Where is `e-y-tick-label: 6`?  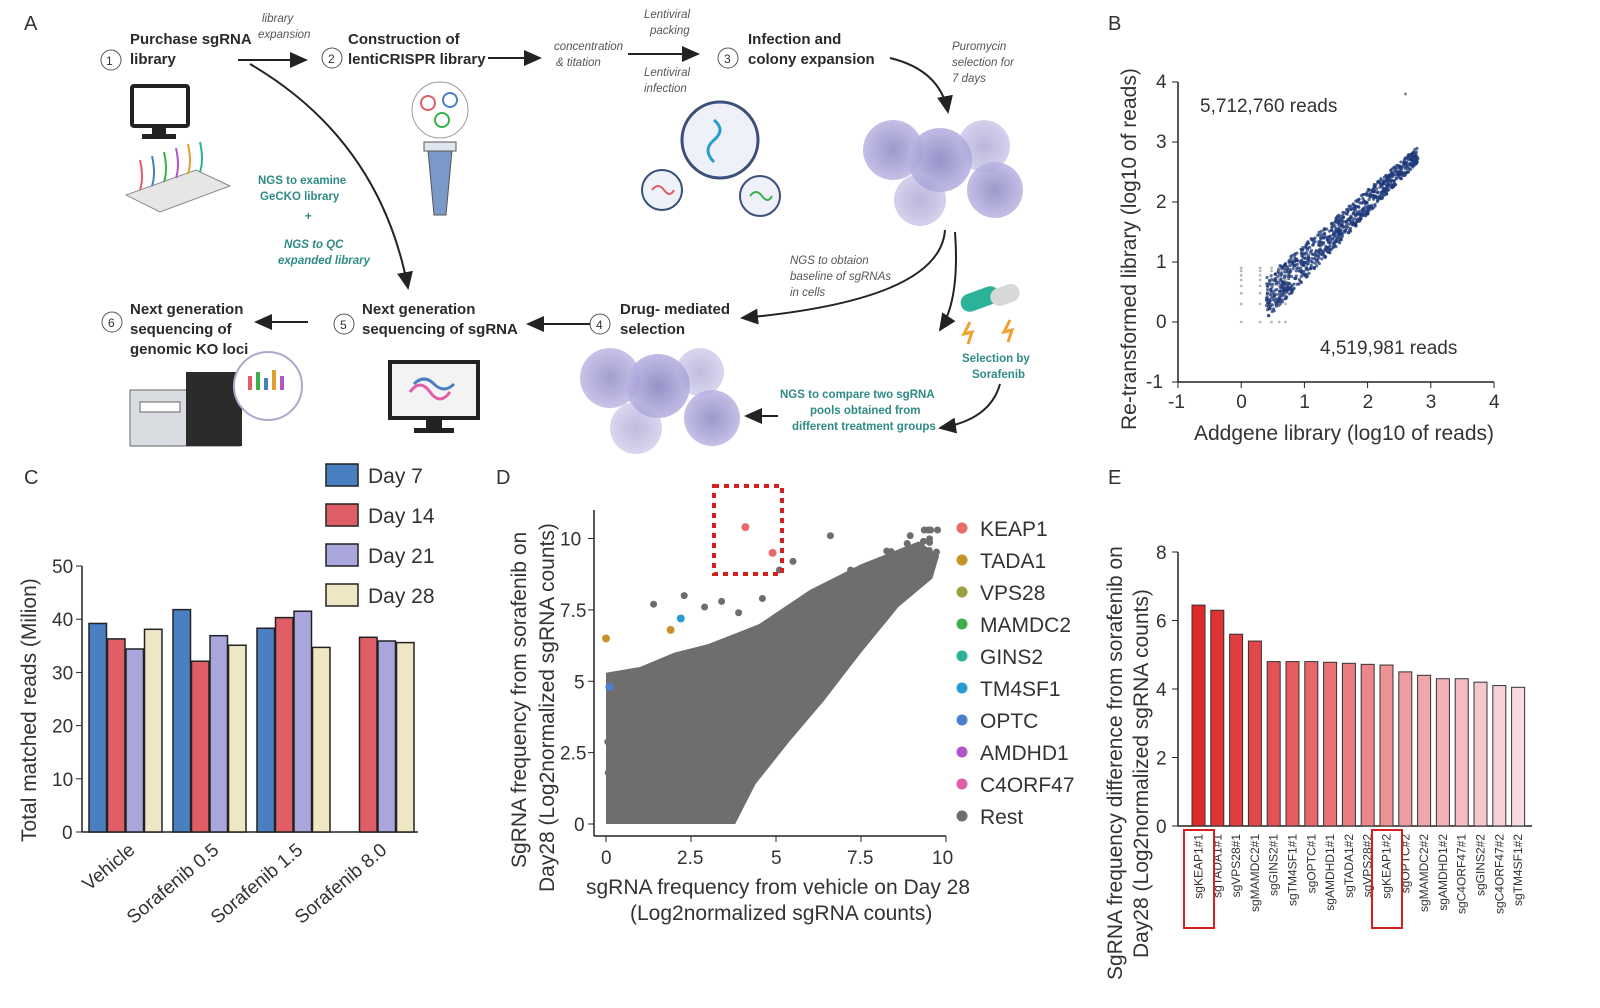
e-y-tick-label: 6 is located at coordinates (1161, 622).